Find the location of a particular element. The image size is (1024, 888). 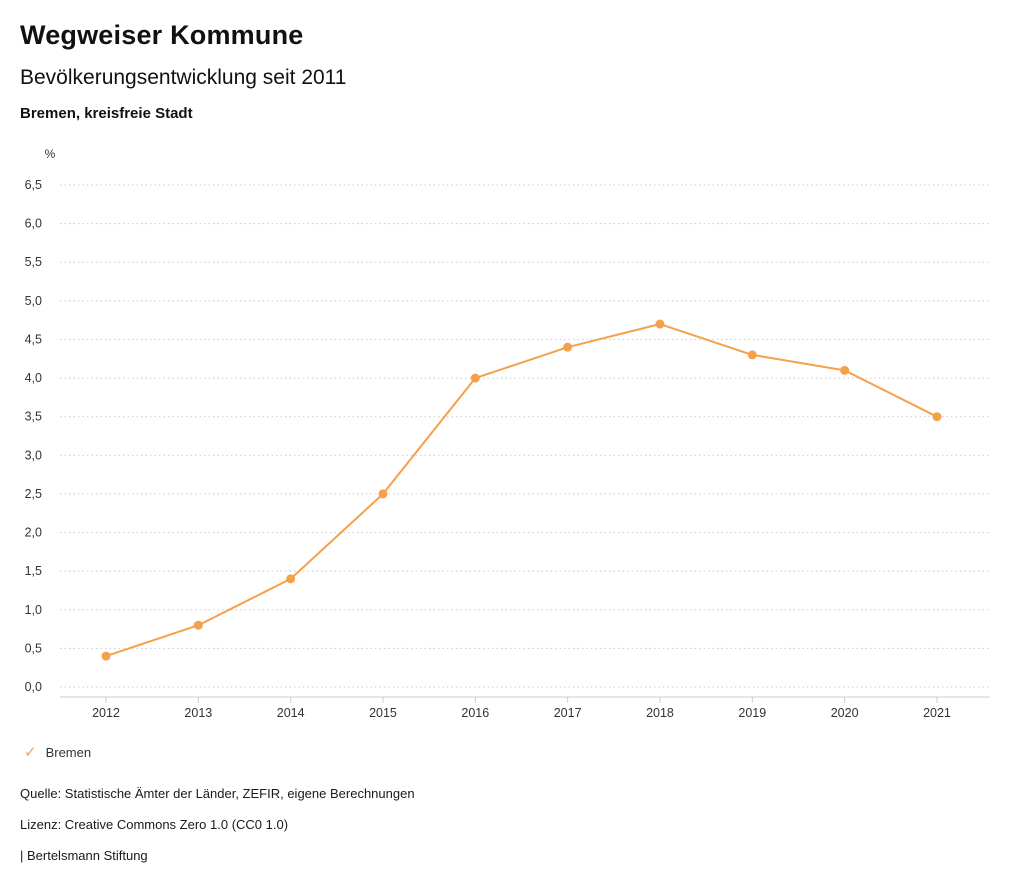

x-tick-label: 2013 is located at coordinates (198, 713).